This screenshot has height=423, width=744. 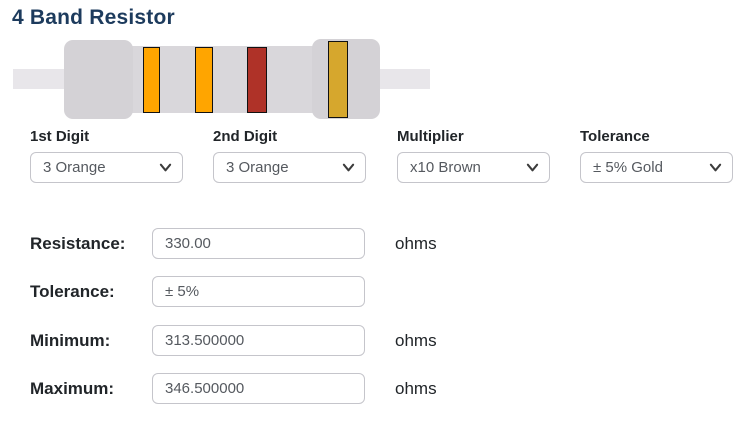 What do you see at coordinates (40, 79) in the screenshot?
I see `lead-wire-left` at bounding box center [40, 79].